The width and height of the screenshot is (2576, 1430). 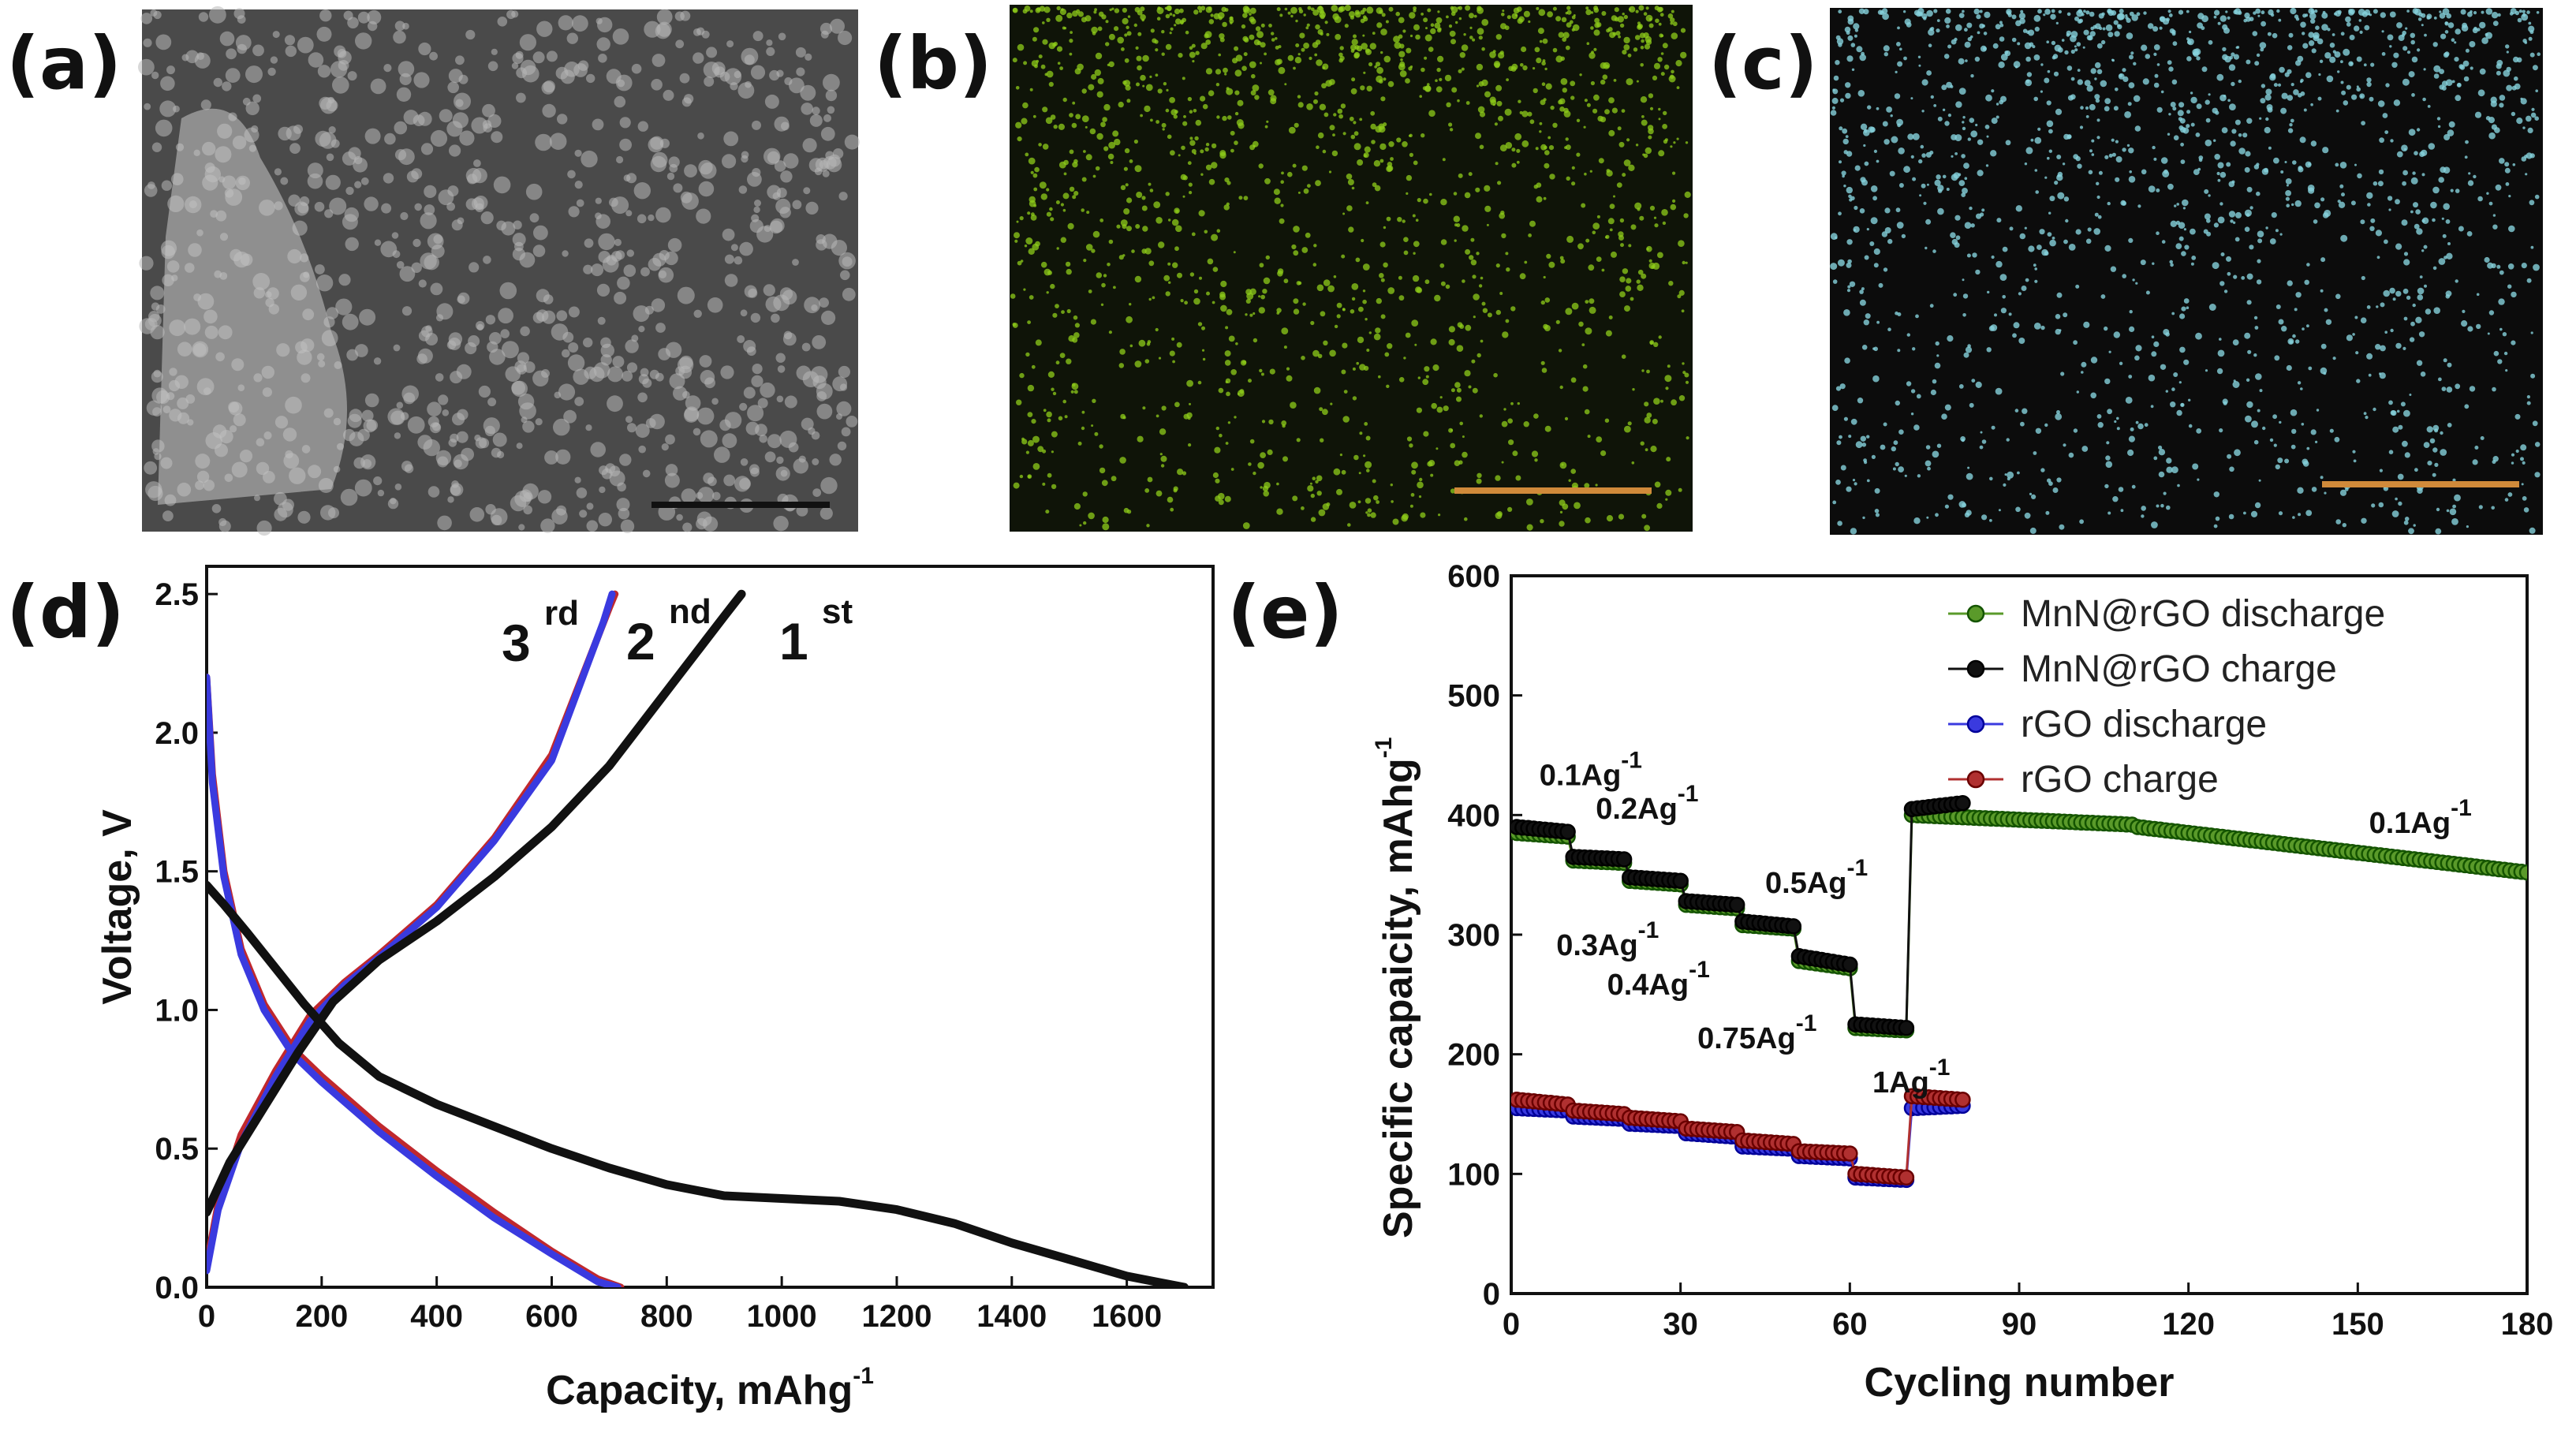 What do you see at coordinates (1962, 803) in the screenshot?
I see `data-point` at bounding box center [1962, 803].